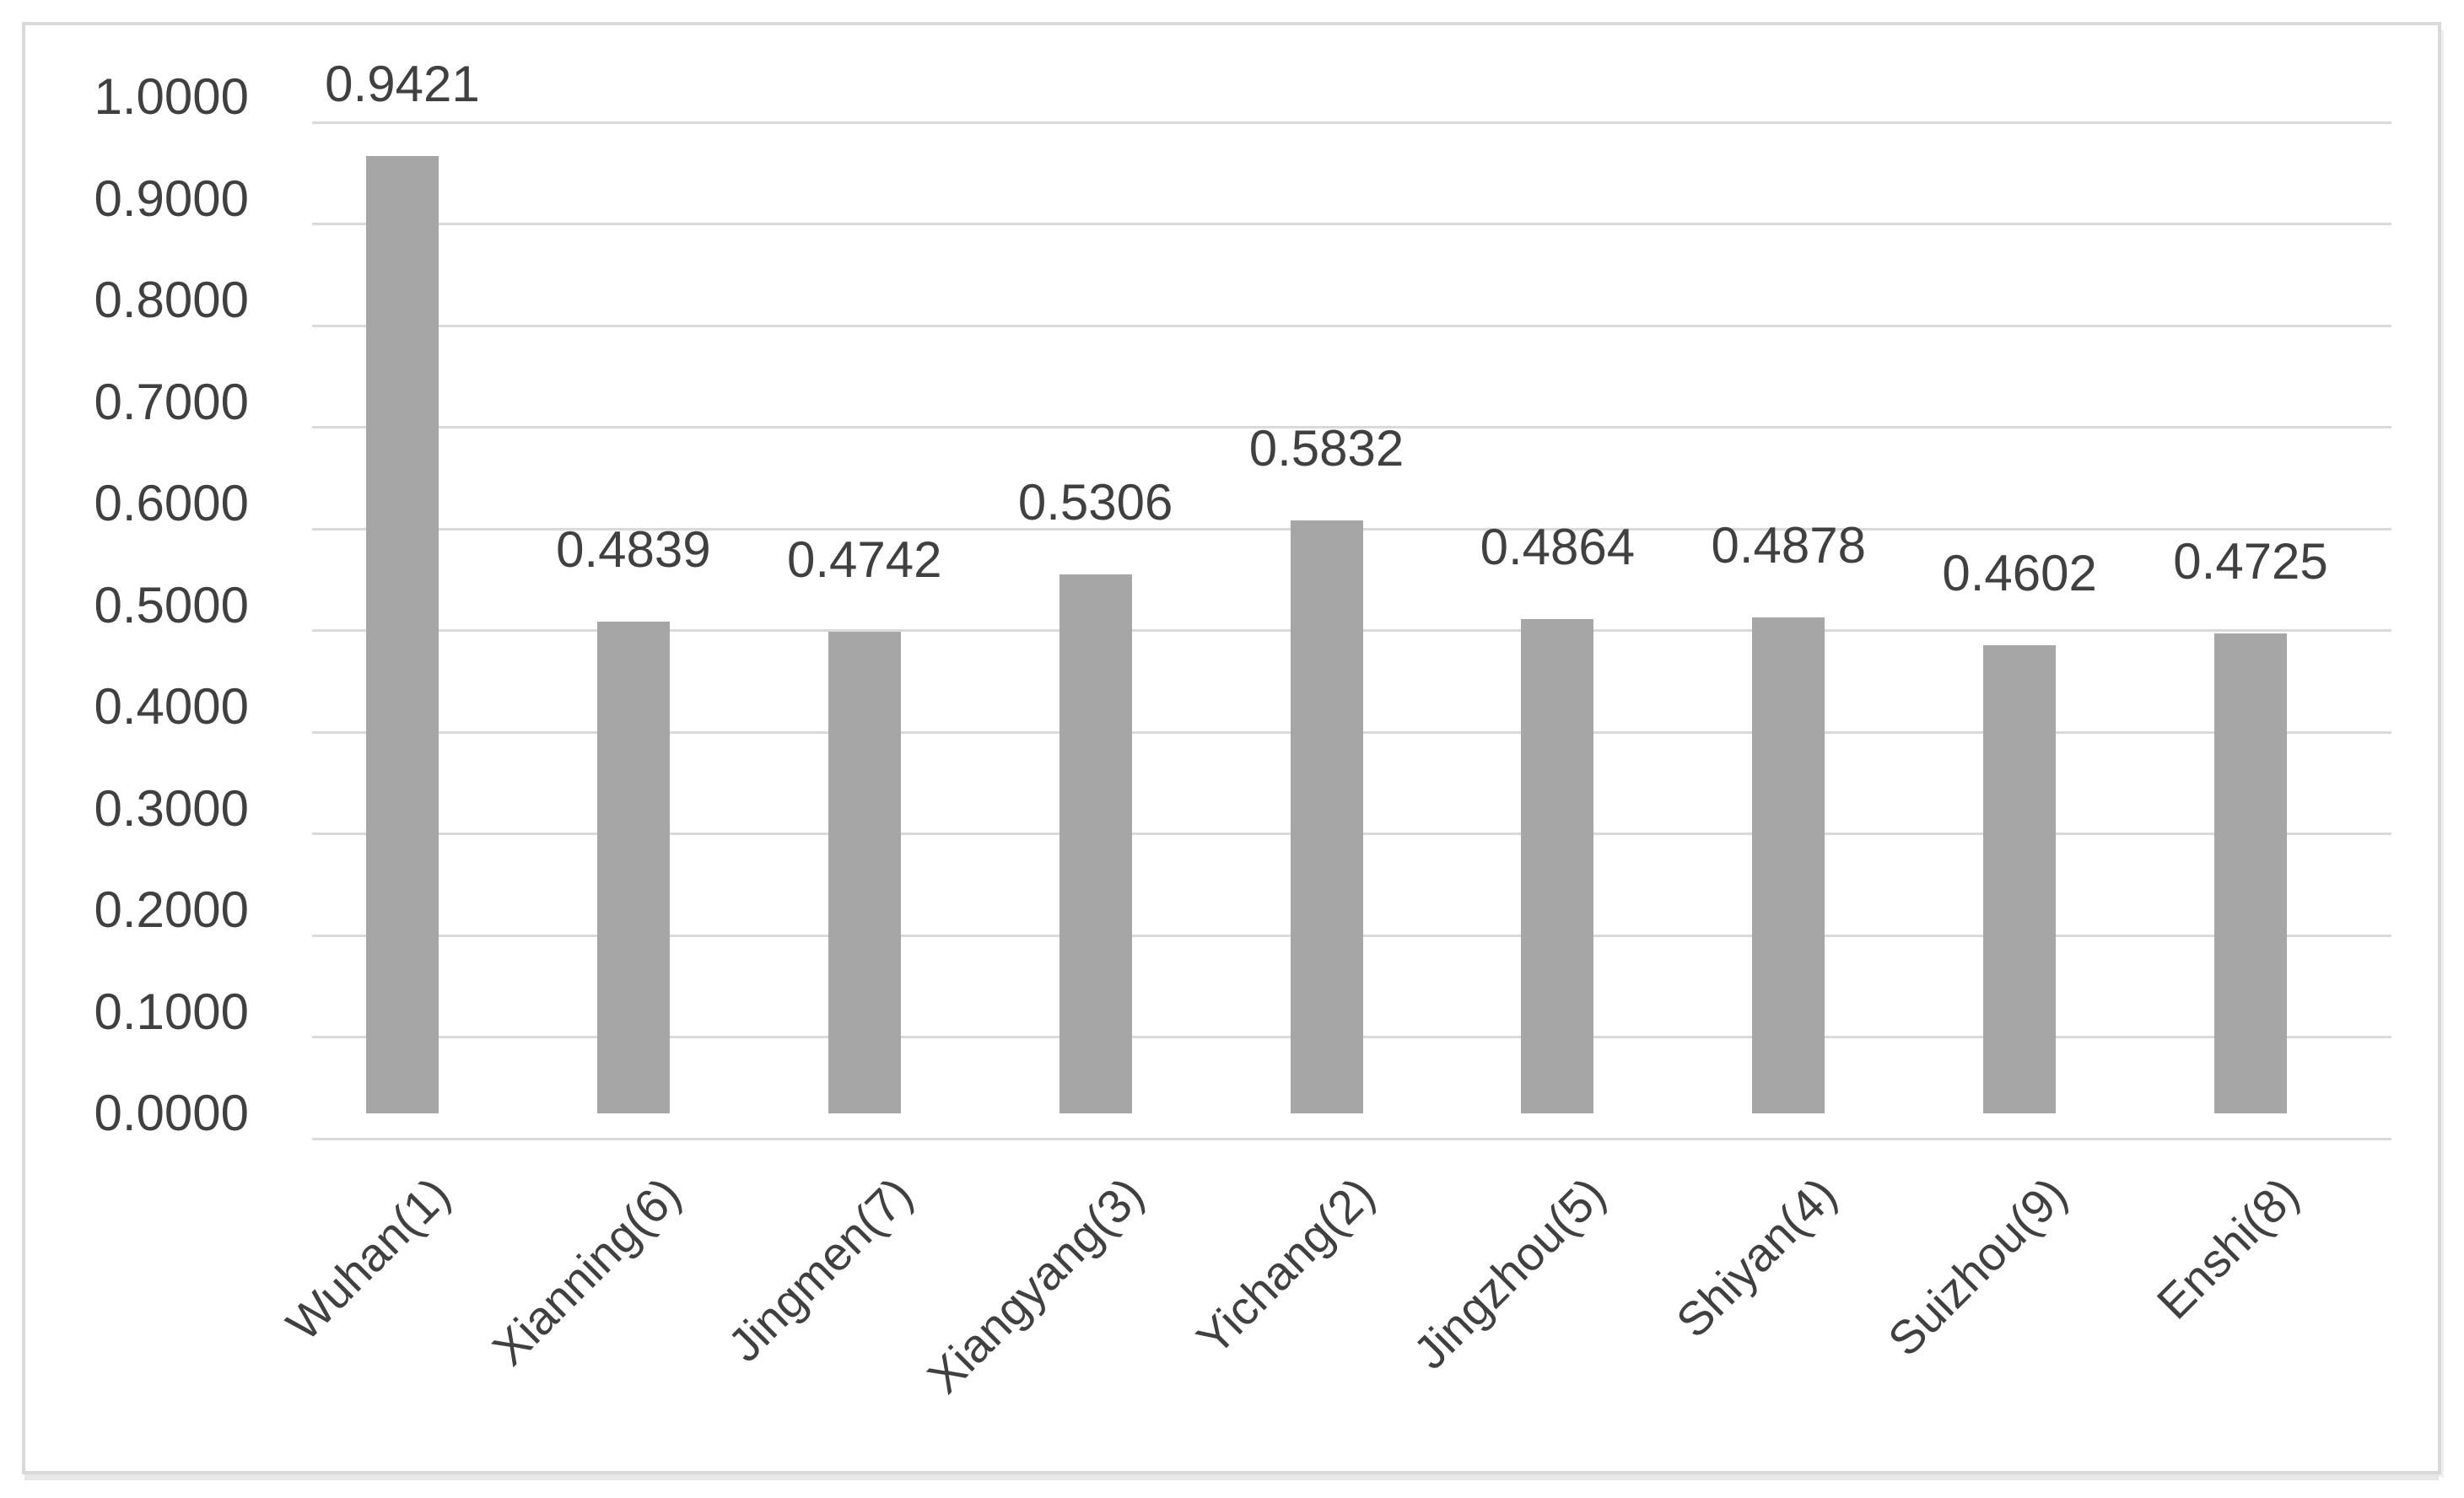 The width and height of the screenshot is (2464, 1498). Describe the element at coordinates (172, 96) in the screenshot. I see `y-axis-tick-label: 1.0000` at that location.